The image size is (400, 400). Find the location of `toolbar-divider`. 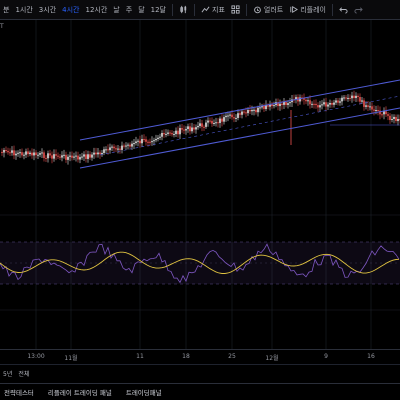

toolbar-divider is located at coordinates (172, 9).